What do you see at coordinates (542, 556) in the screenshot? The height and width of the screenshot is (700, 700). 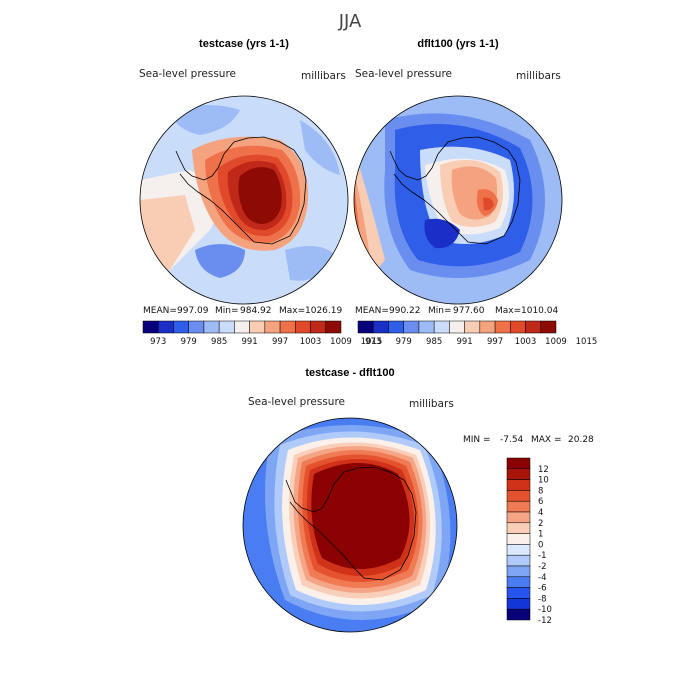 I see `panel-3-colorbar-tick: -1` at bounding box center [542, 556].